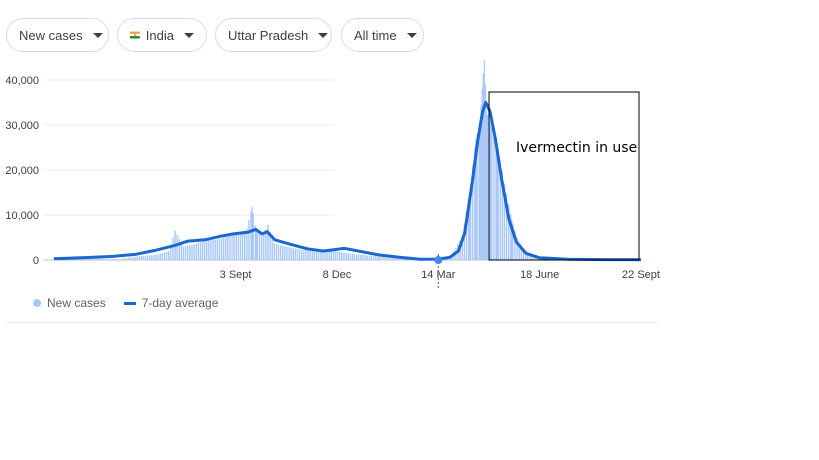 This screenshot has width=819, height=460. Describe the element at coordinates (162, 35) in the screenshot. I see `country-dropdown: India` at that location.